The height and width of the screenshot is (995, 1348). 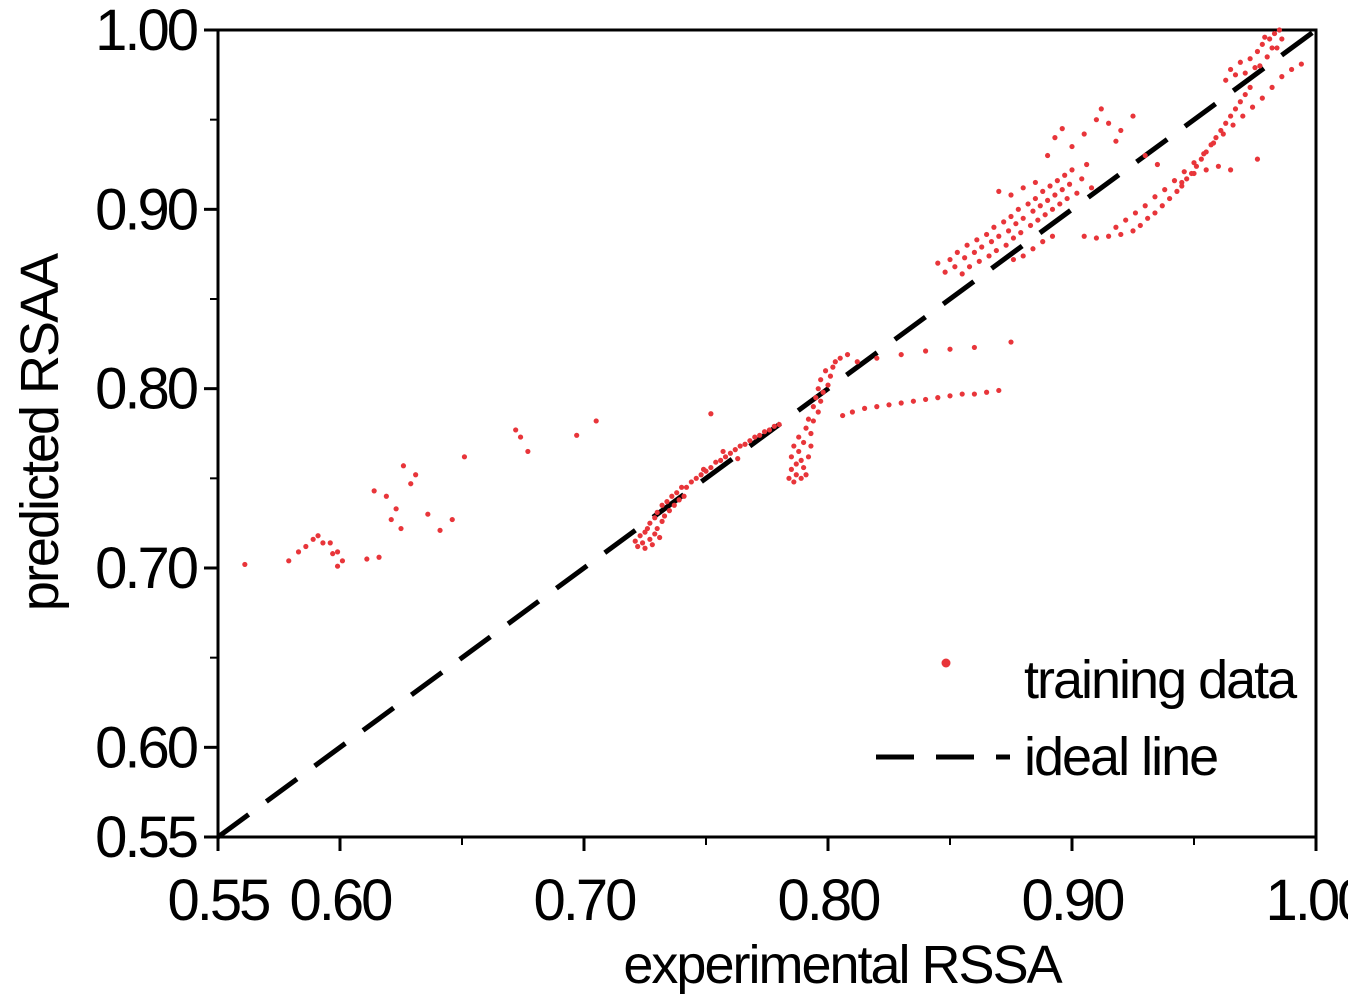 What do you see at coordinates (829, 900) in the screenshot?
I see `x-tick-label: 0.80` at bounding box center [829, 900].